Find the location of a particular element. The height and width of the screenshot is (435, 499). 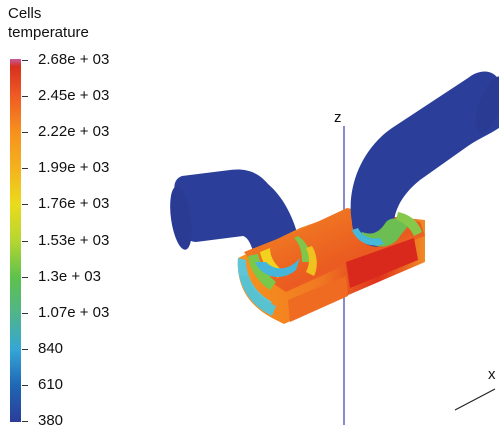

right-pipe-opening is located at coordinates (487, 105).